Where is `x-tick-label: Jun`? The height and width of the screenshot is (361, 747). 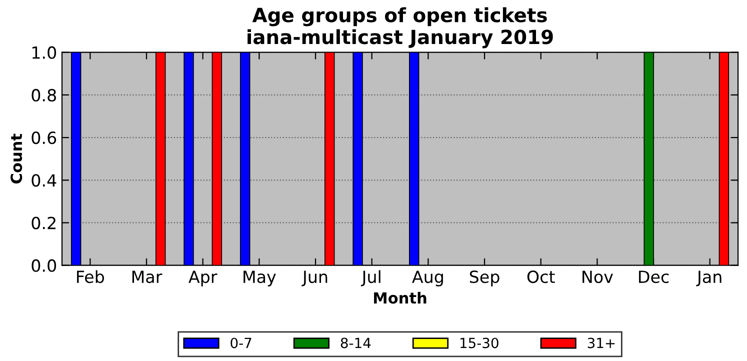 x-tick-label: Jun is located at coordinates (315, 278).